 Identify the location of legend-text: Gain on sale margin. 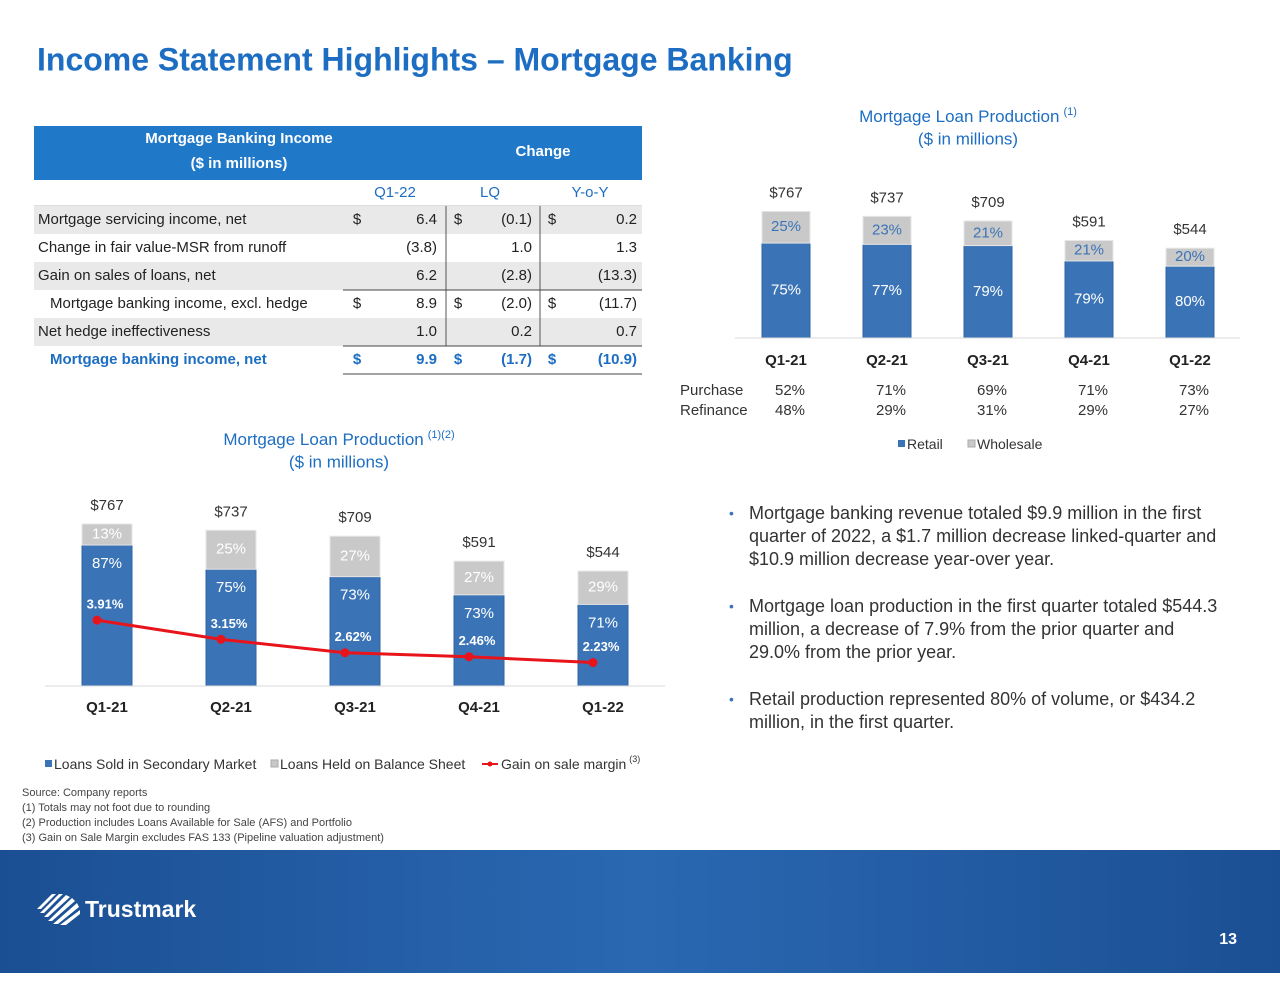
(563, 764).